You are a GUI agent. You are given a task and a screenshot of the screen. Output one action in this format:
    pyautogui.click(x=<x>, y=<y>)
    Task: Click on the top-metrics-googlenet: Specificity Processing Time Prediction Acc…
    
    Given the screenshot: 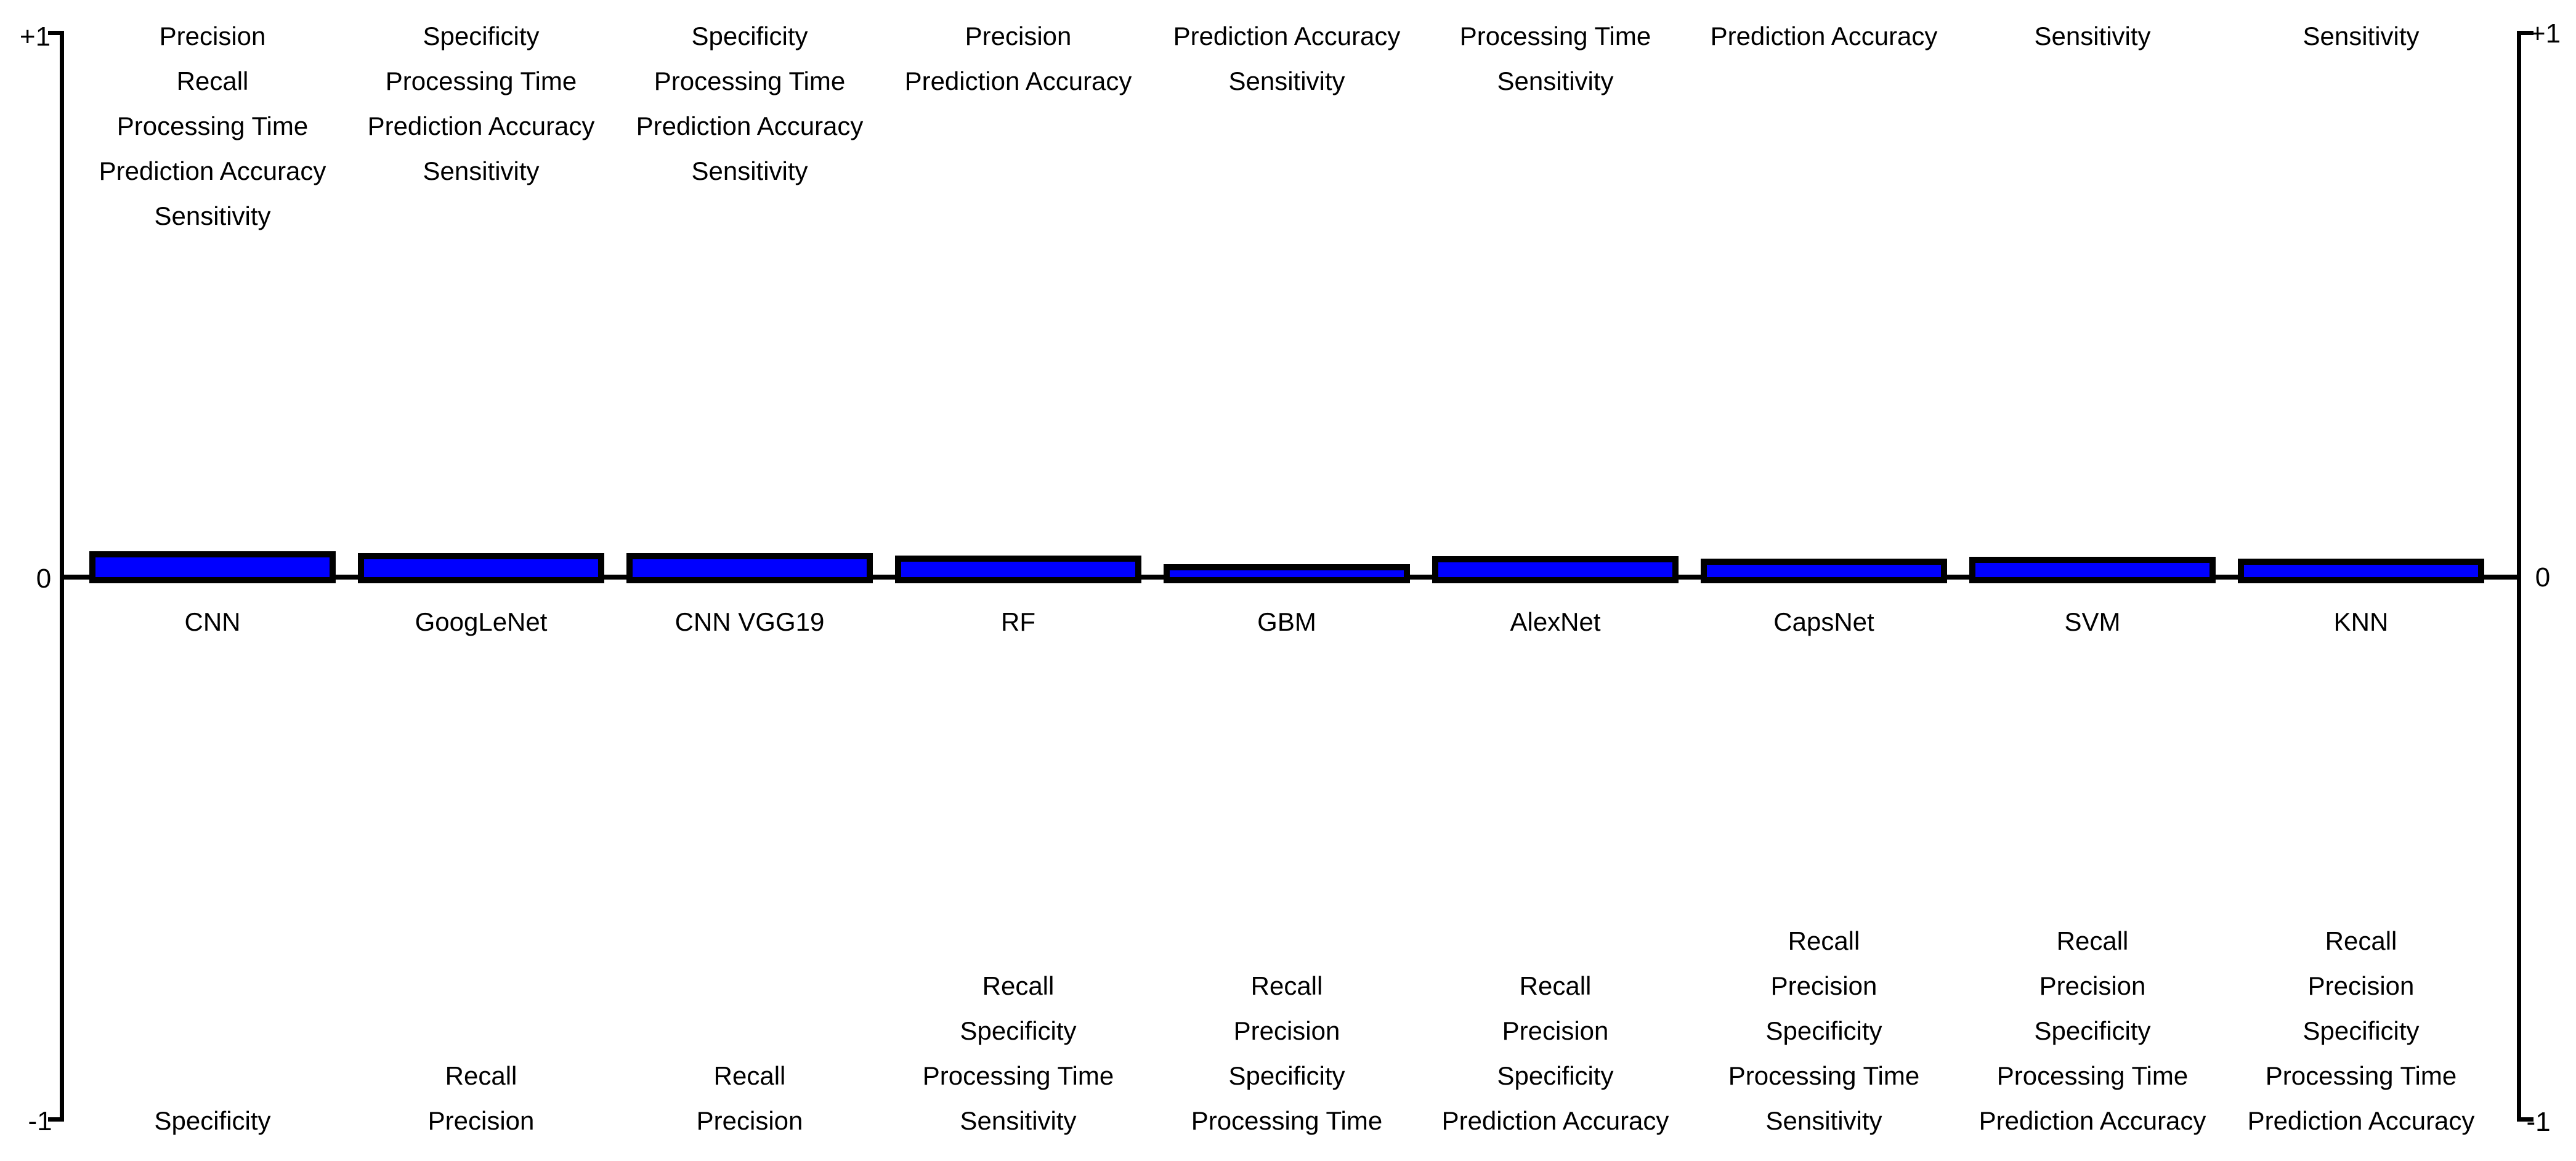 What is the action you would take?
    pyautogui.click(x=481, y=103)
    